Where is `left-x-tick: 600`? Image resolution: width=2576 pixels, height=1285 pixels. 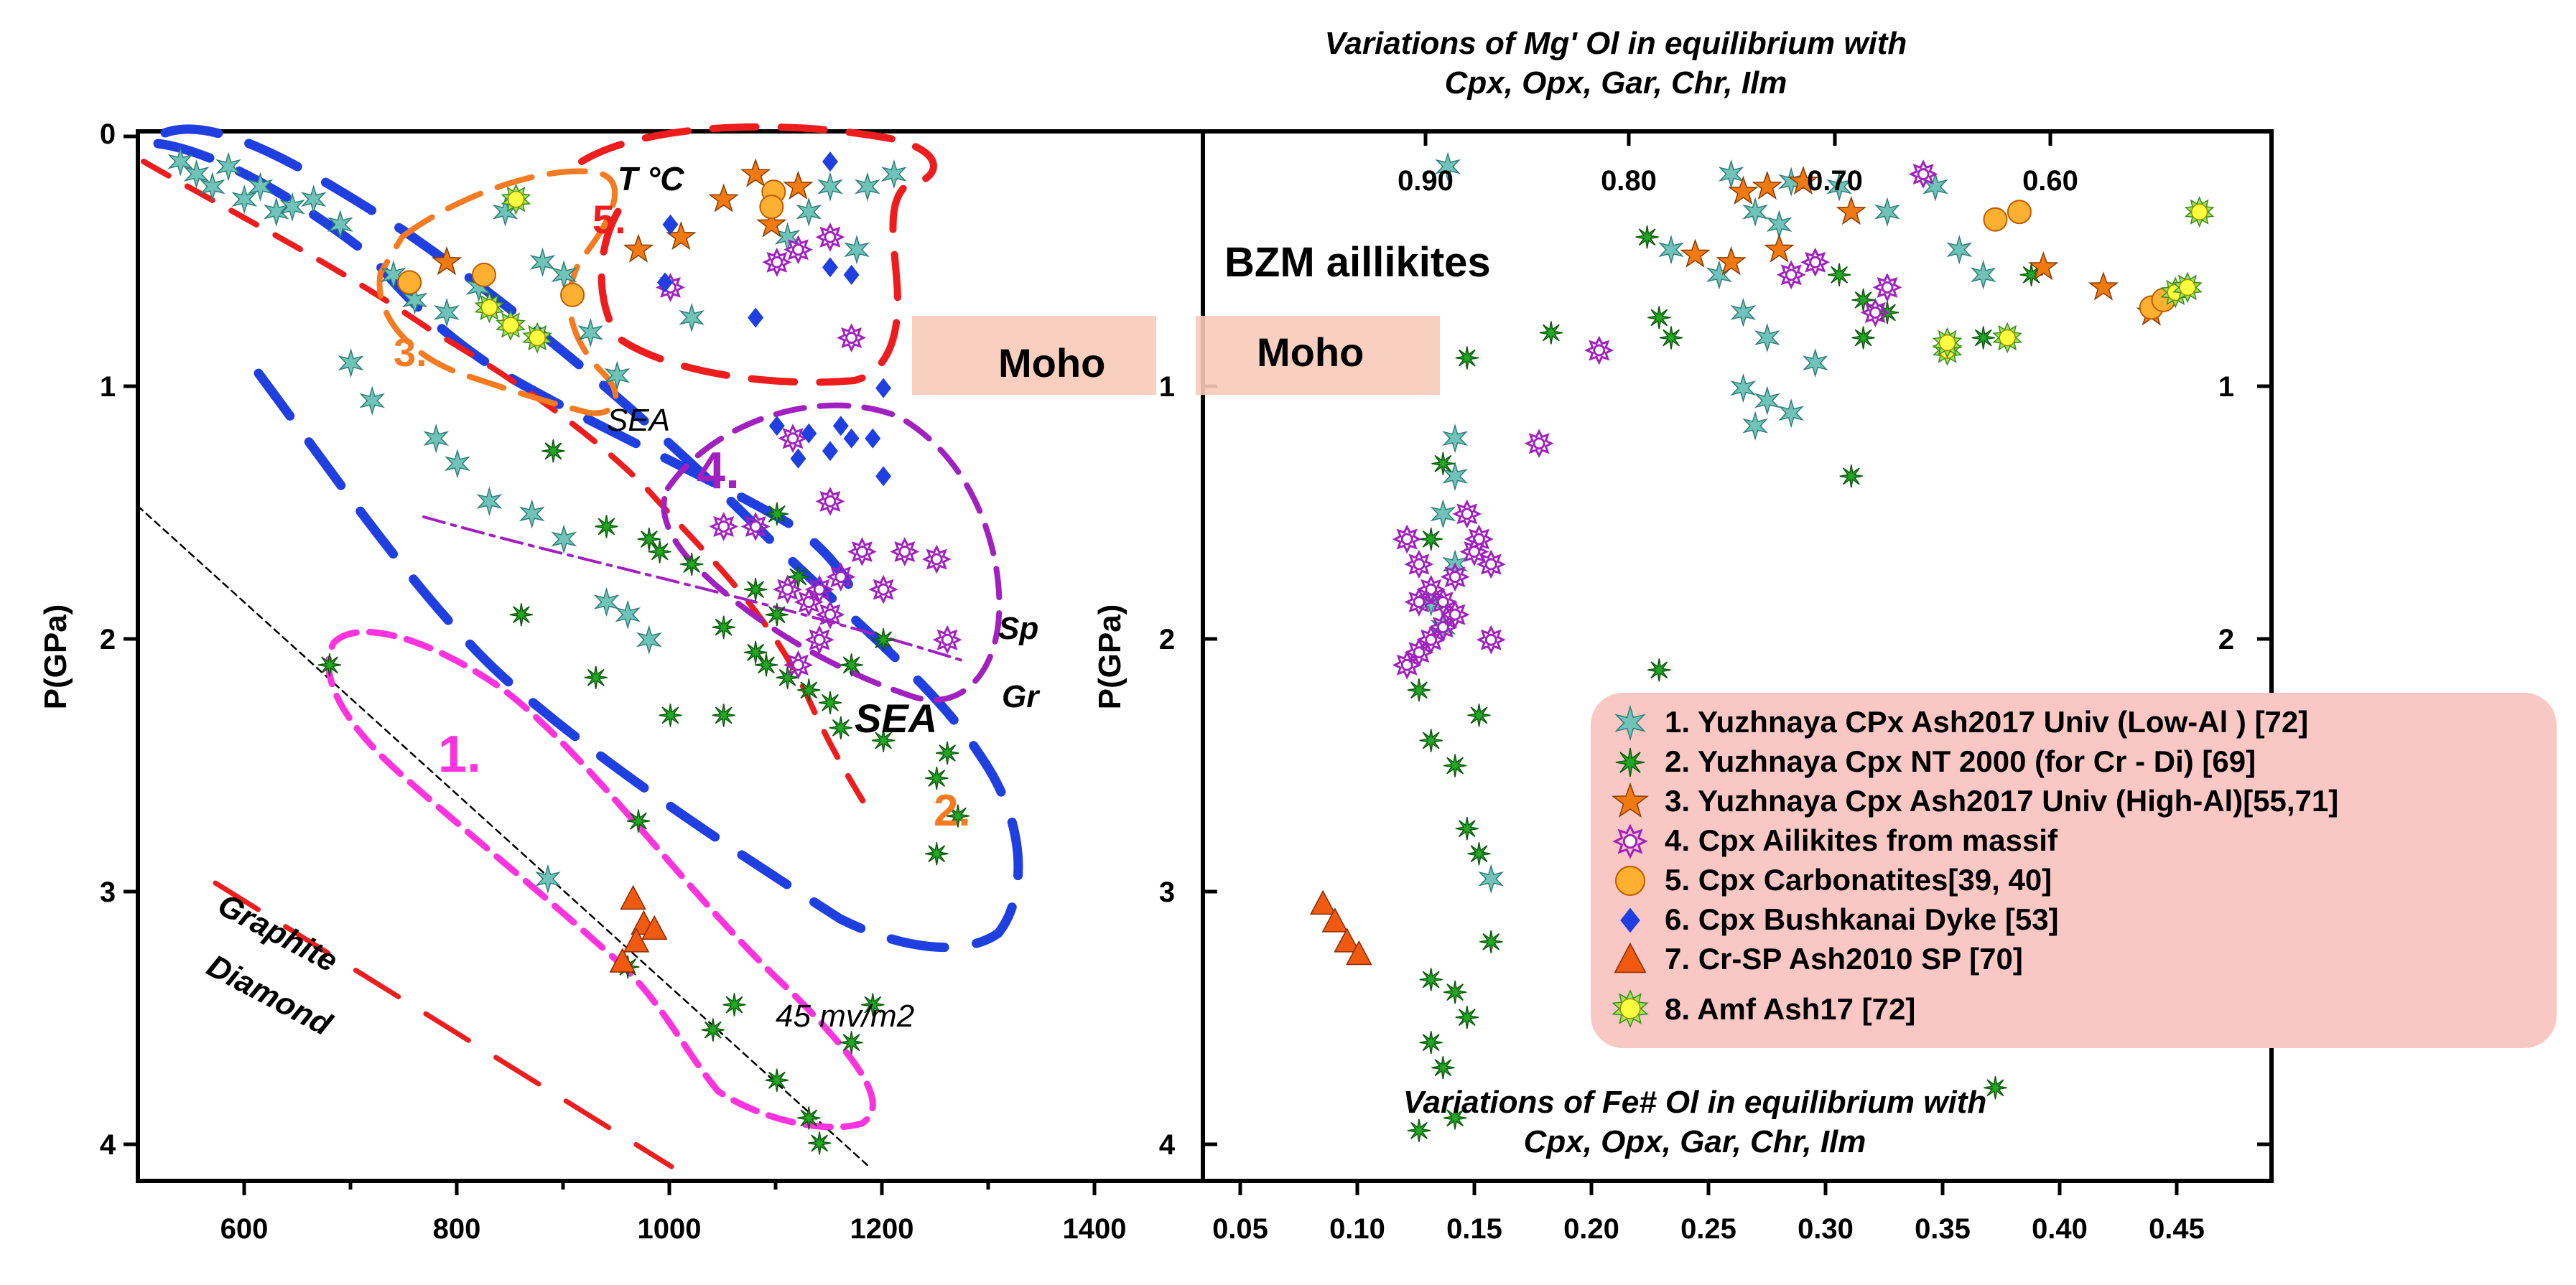
left-x-tick: 600 is located at coordinates (245, 1229).